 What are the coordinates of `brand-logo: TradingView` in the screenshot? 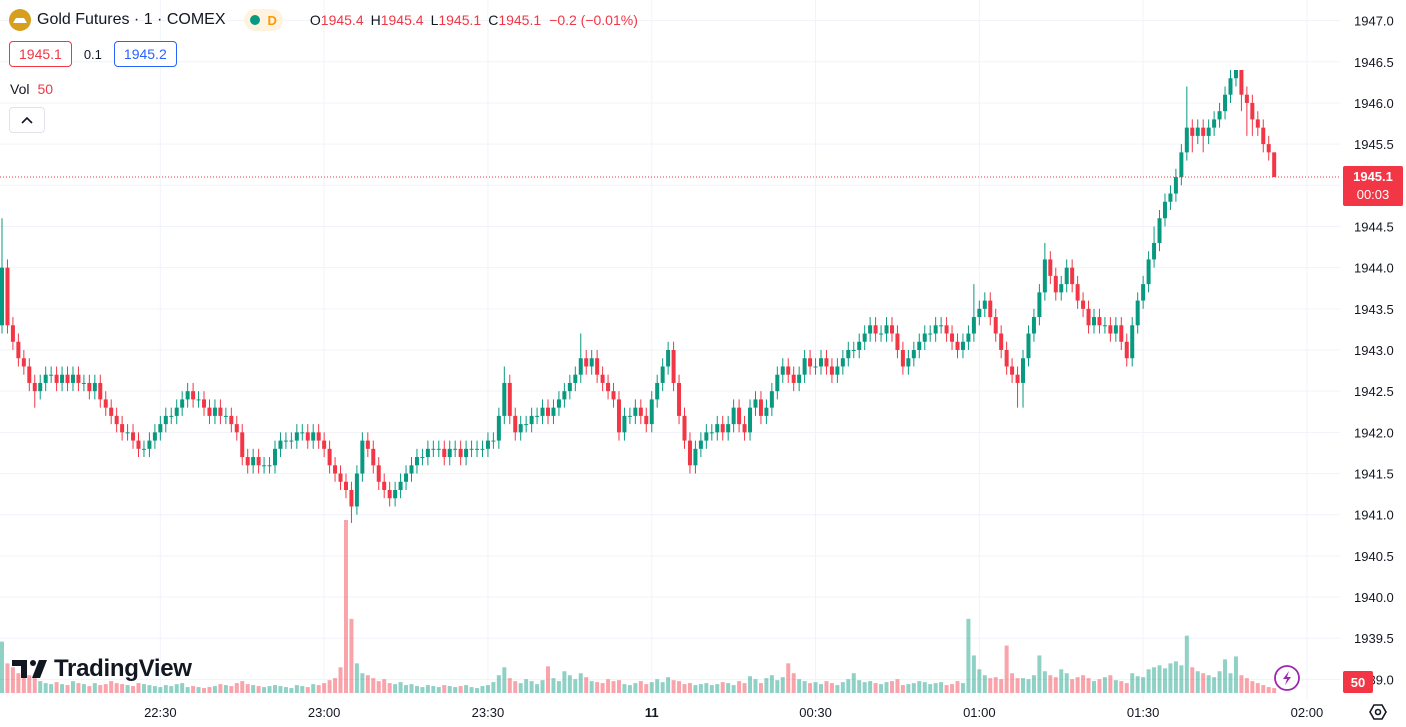 It's located at (102, 669).